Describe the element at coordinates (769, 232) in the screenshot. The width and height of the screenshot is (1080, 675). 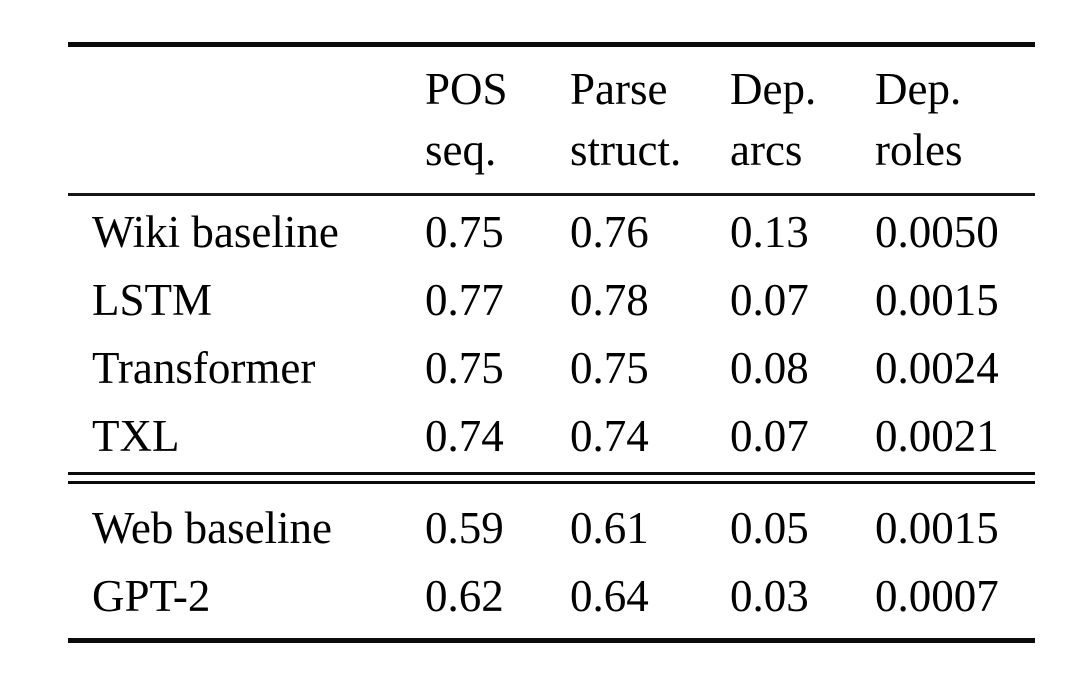
I see `cell-dep-arcs: 0.13` at that location.